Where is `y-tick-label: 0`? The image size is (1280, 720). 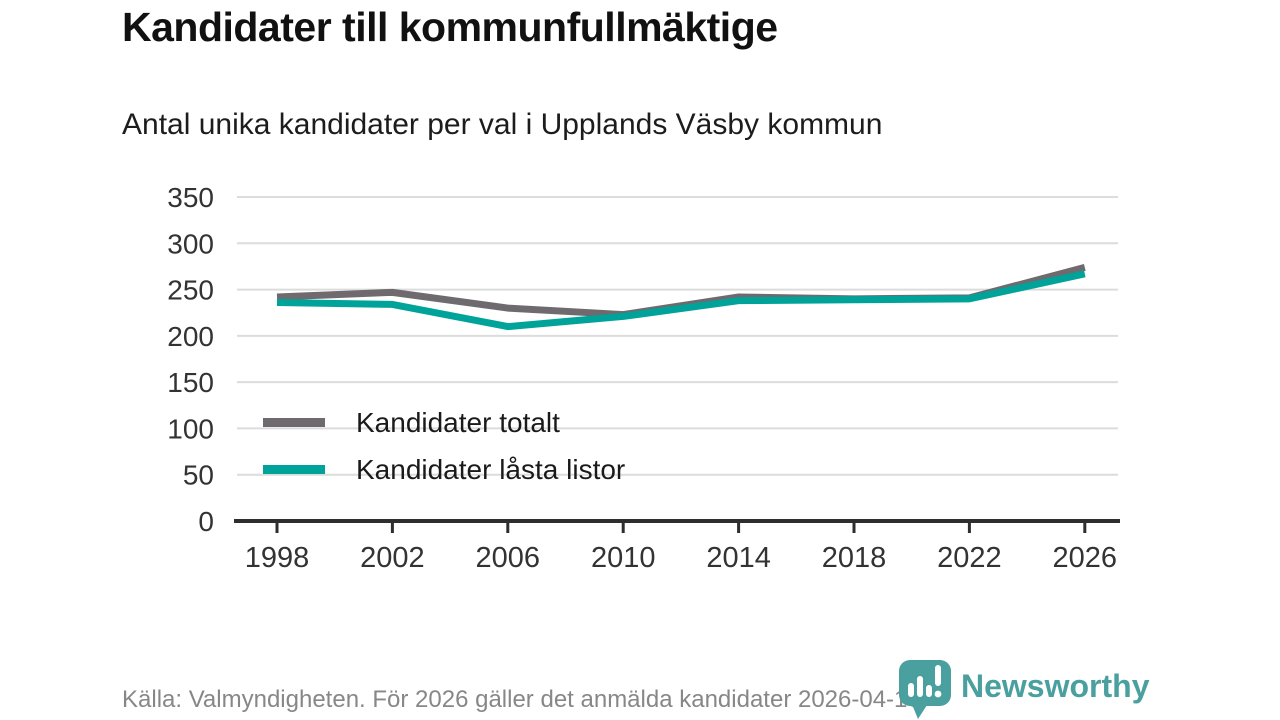 y-tick-label: 0 is located at coordinates (206, 521).